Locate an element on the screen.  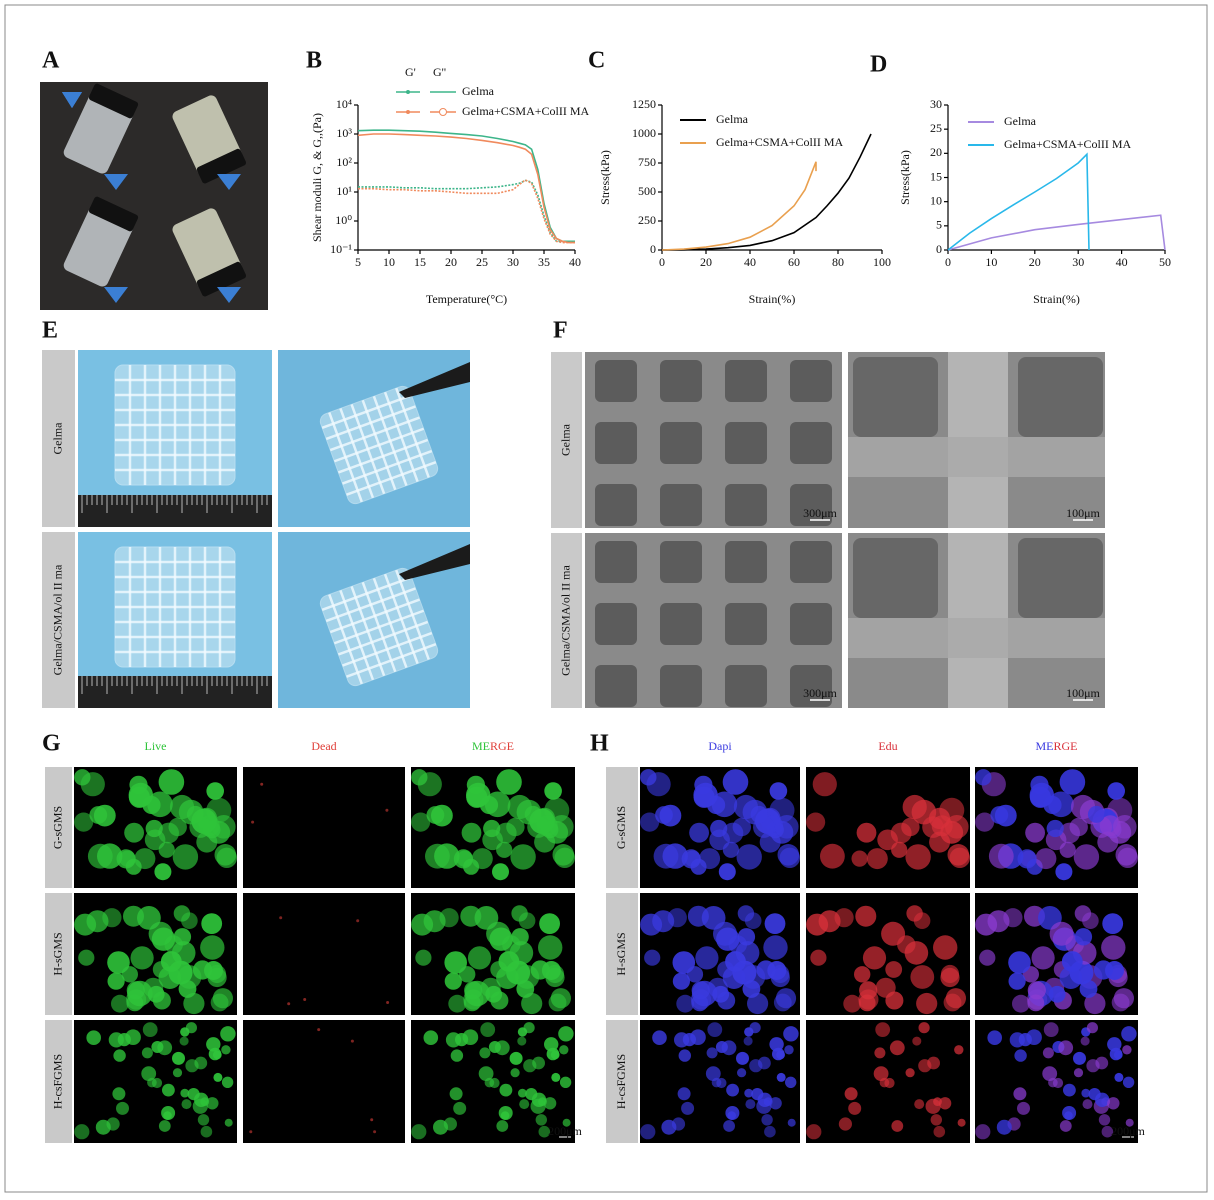
x-tick-label: 15 is located at coordinates (420, 262).